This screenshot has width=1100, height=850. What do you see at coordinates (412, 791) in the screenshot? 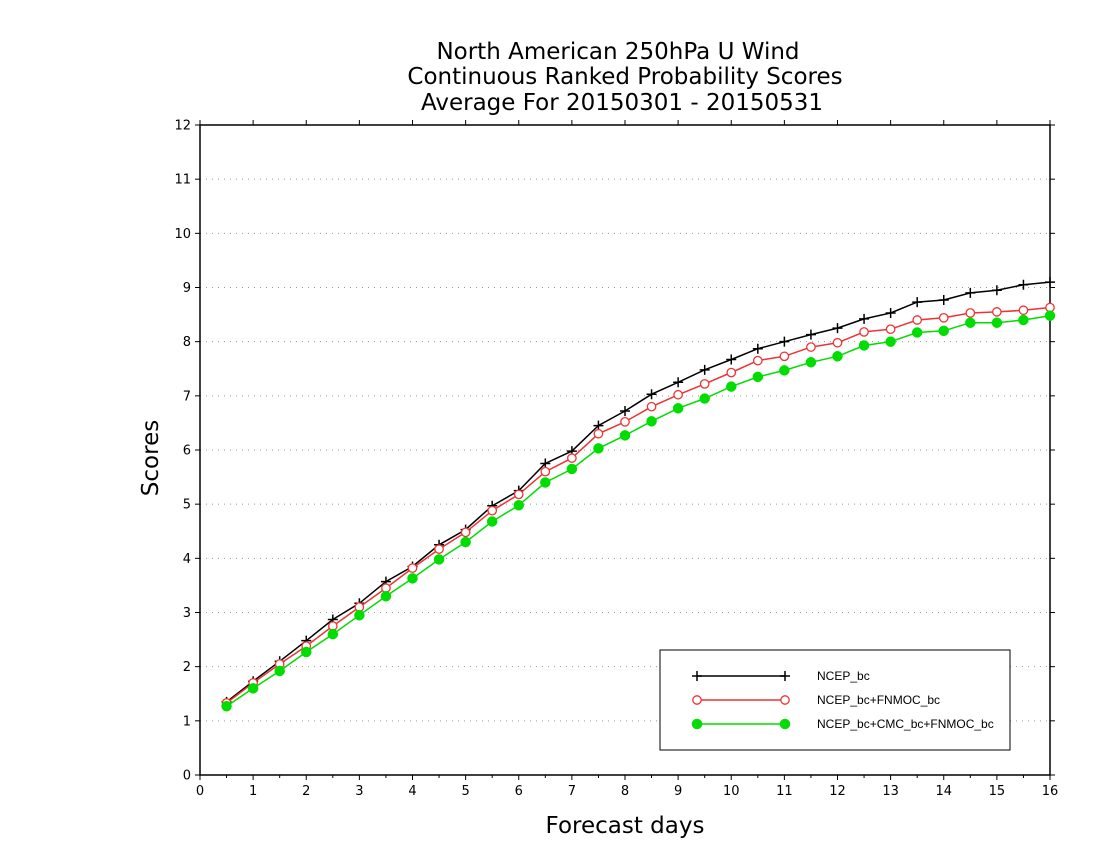
I see `x-tick-label-4: 4` at bounding box center [412, 791].